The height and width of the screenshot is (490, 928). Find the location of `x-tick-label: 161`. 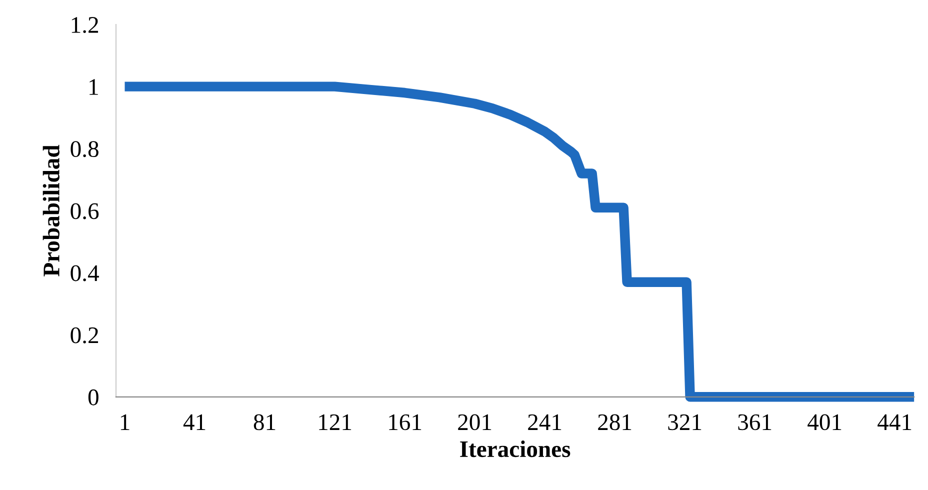

x-tick-label: 161 is located at coordinates (405, 422).